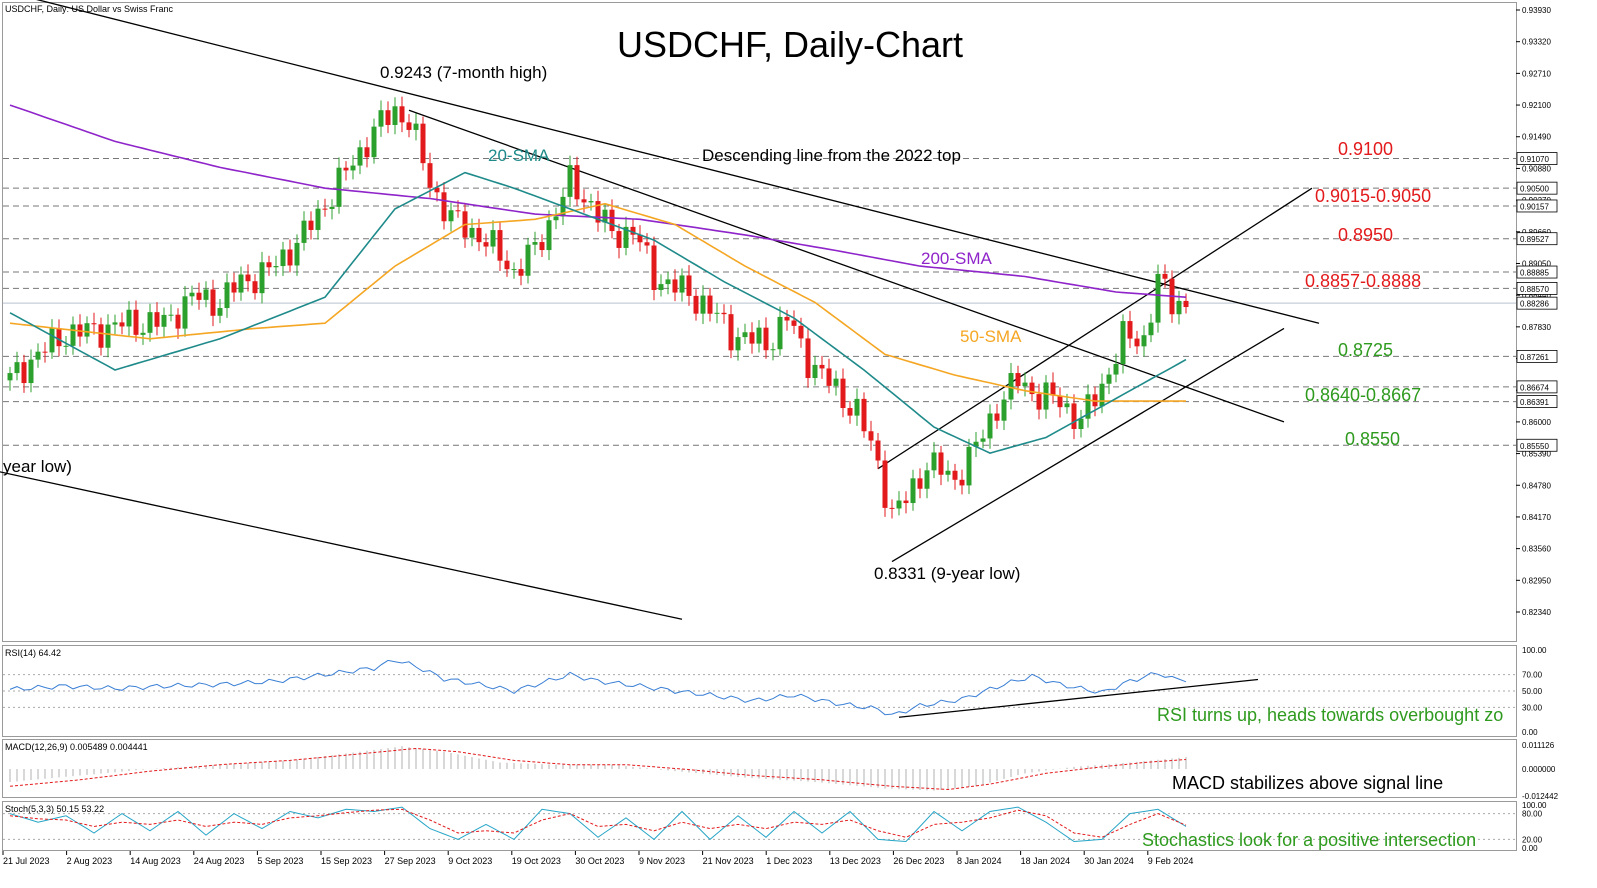 Image resolution: width=1597 pixels, height=888 pixels. What do you see at coordinates (1536, 232) in the screenshot?
I see `price-tick-label: 0.89660` at bounding box center [1536, 232].